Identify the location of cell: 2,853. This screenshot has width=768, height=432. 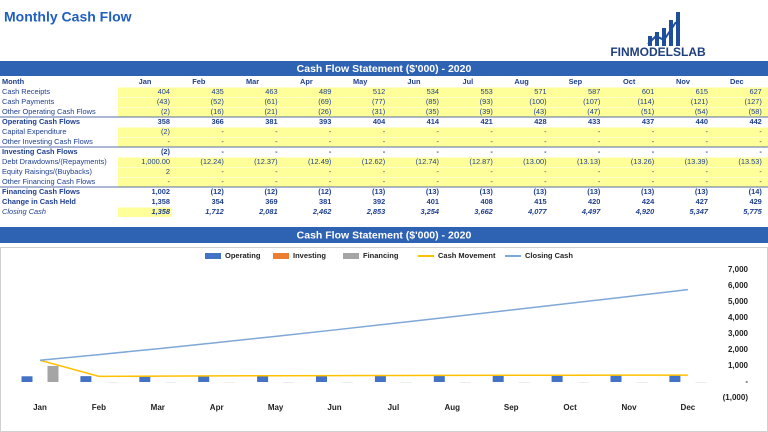
(376, 211).